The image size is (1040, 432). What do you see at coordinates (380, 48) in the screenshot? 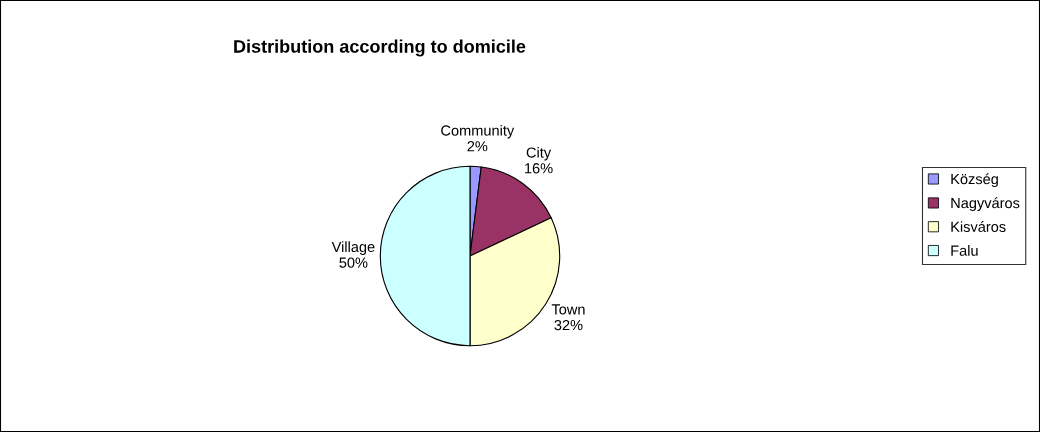
I see `chart-title: Distribution according to domicile` at bounding box center [380, 48].